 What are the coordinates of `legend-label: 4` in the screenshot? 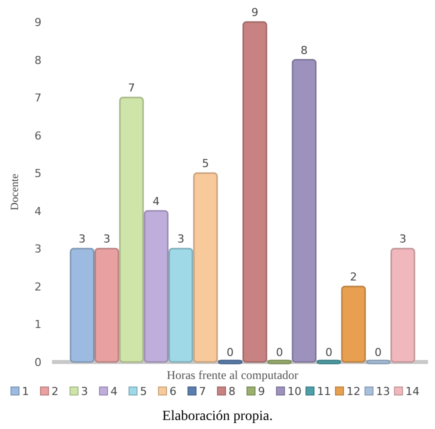 It's located at (114, 391).